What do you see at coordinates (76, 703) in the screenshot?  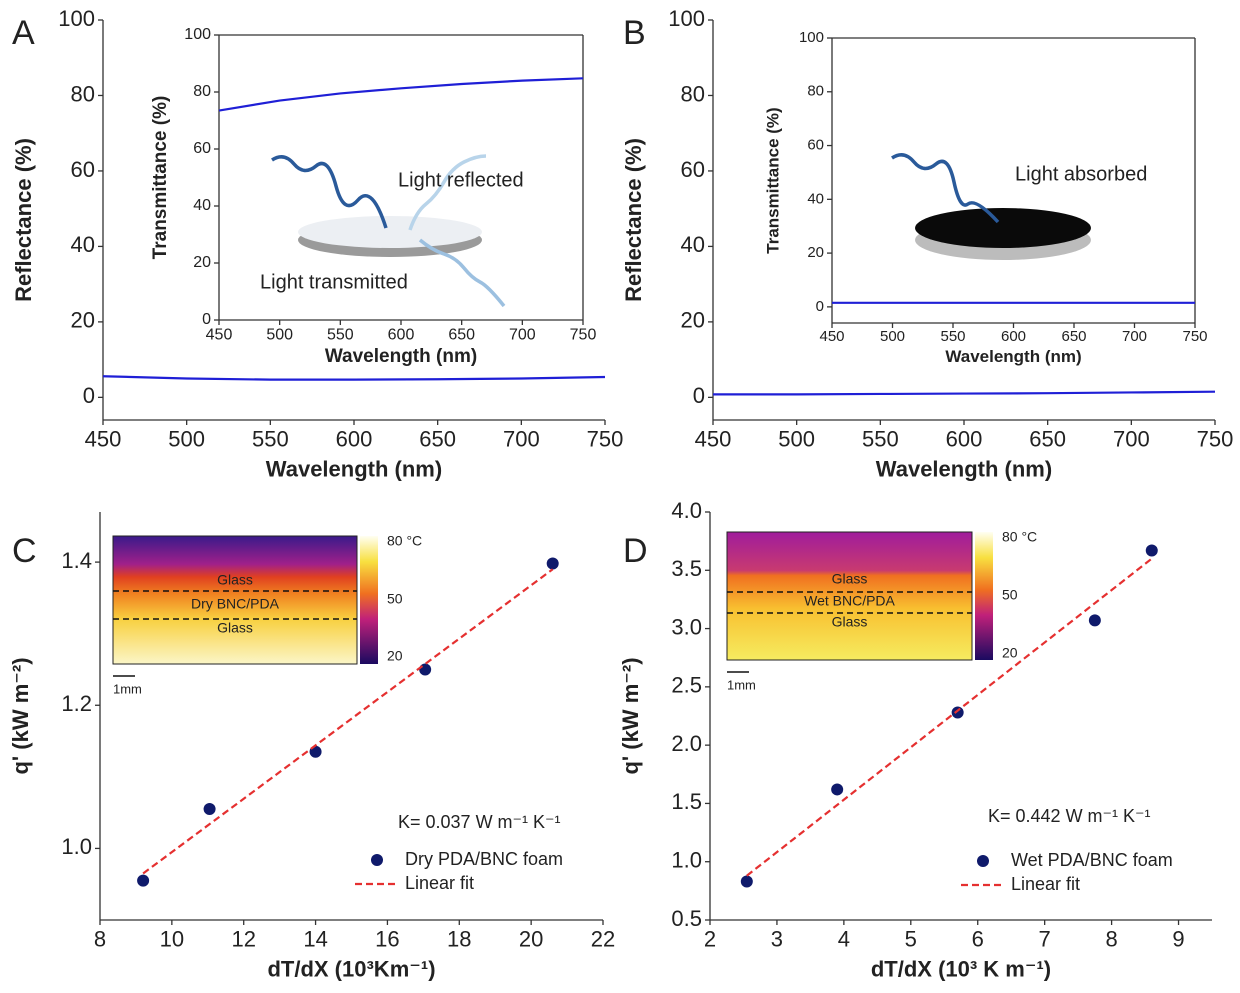 I see `y-tick-label: 1.2` at bounding box center [76, 703].